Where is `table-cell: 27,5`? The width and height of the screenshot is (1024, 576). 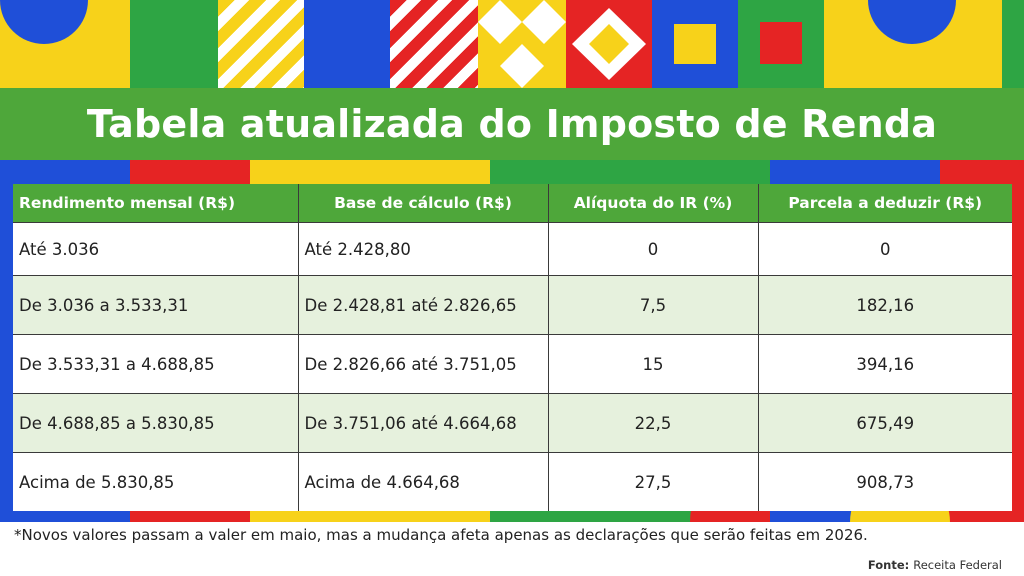
table-cell: 27,5 is located at coordinates (653, 481).